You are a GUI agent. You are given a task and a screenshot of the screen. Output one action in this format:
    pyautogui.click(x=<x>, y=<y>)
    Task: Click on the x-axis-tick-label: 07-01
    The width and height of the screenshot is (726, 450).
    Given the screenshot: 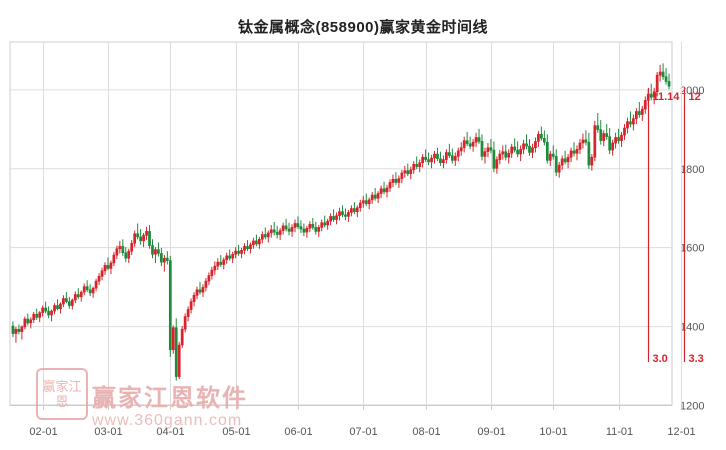 What is the action you would take?
    pyautogui.click(x=363, y=432)
    